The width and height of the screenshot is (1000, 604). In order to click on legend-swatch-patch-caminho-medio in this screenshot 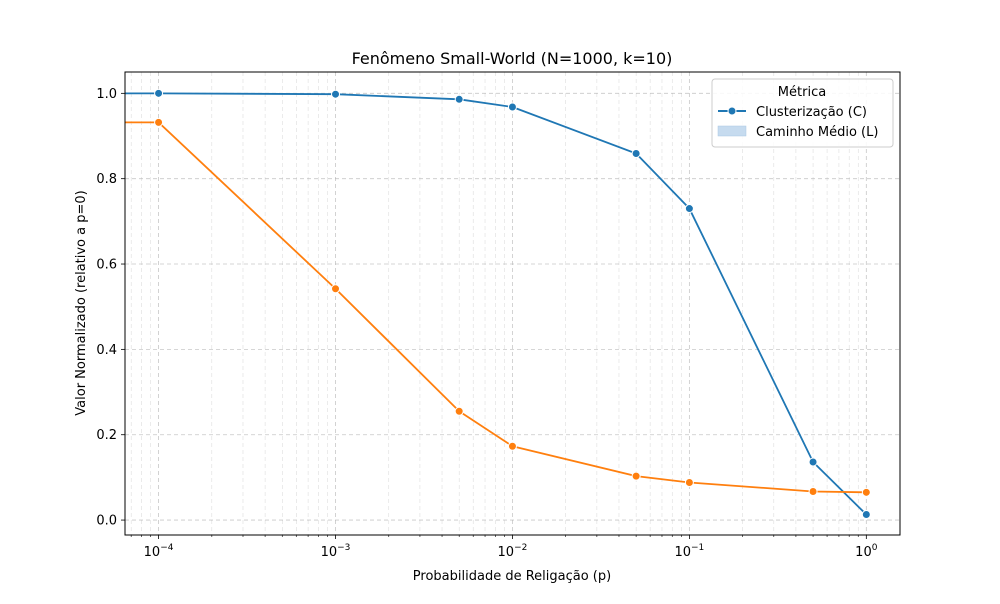, I will do `click(732, 131)`.